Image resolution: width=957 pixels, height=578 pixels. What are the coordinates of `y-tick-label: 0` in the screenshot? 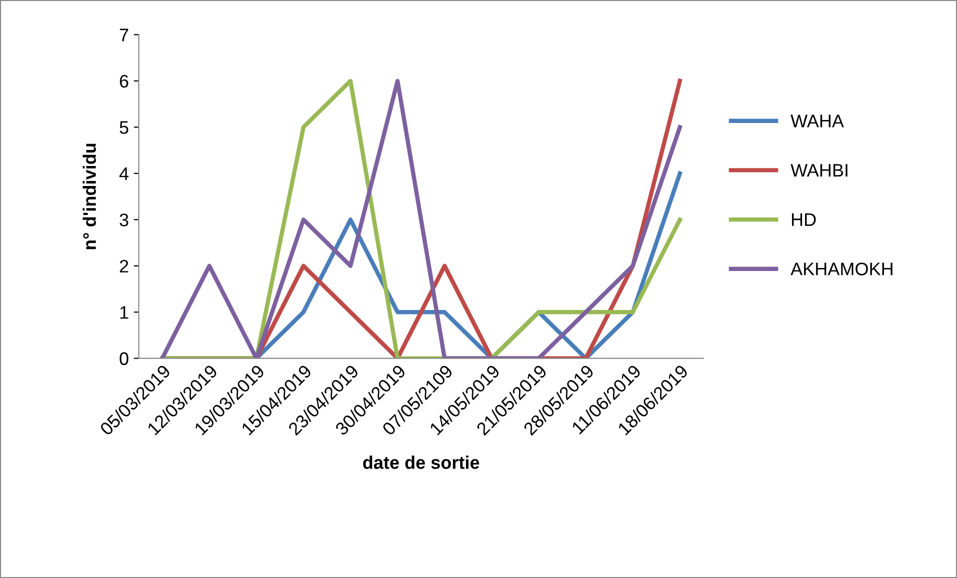 It's located at (124, 359).